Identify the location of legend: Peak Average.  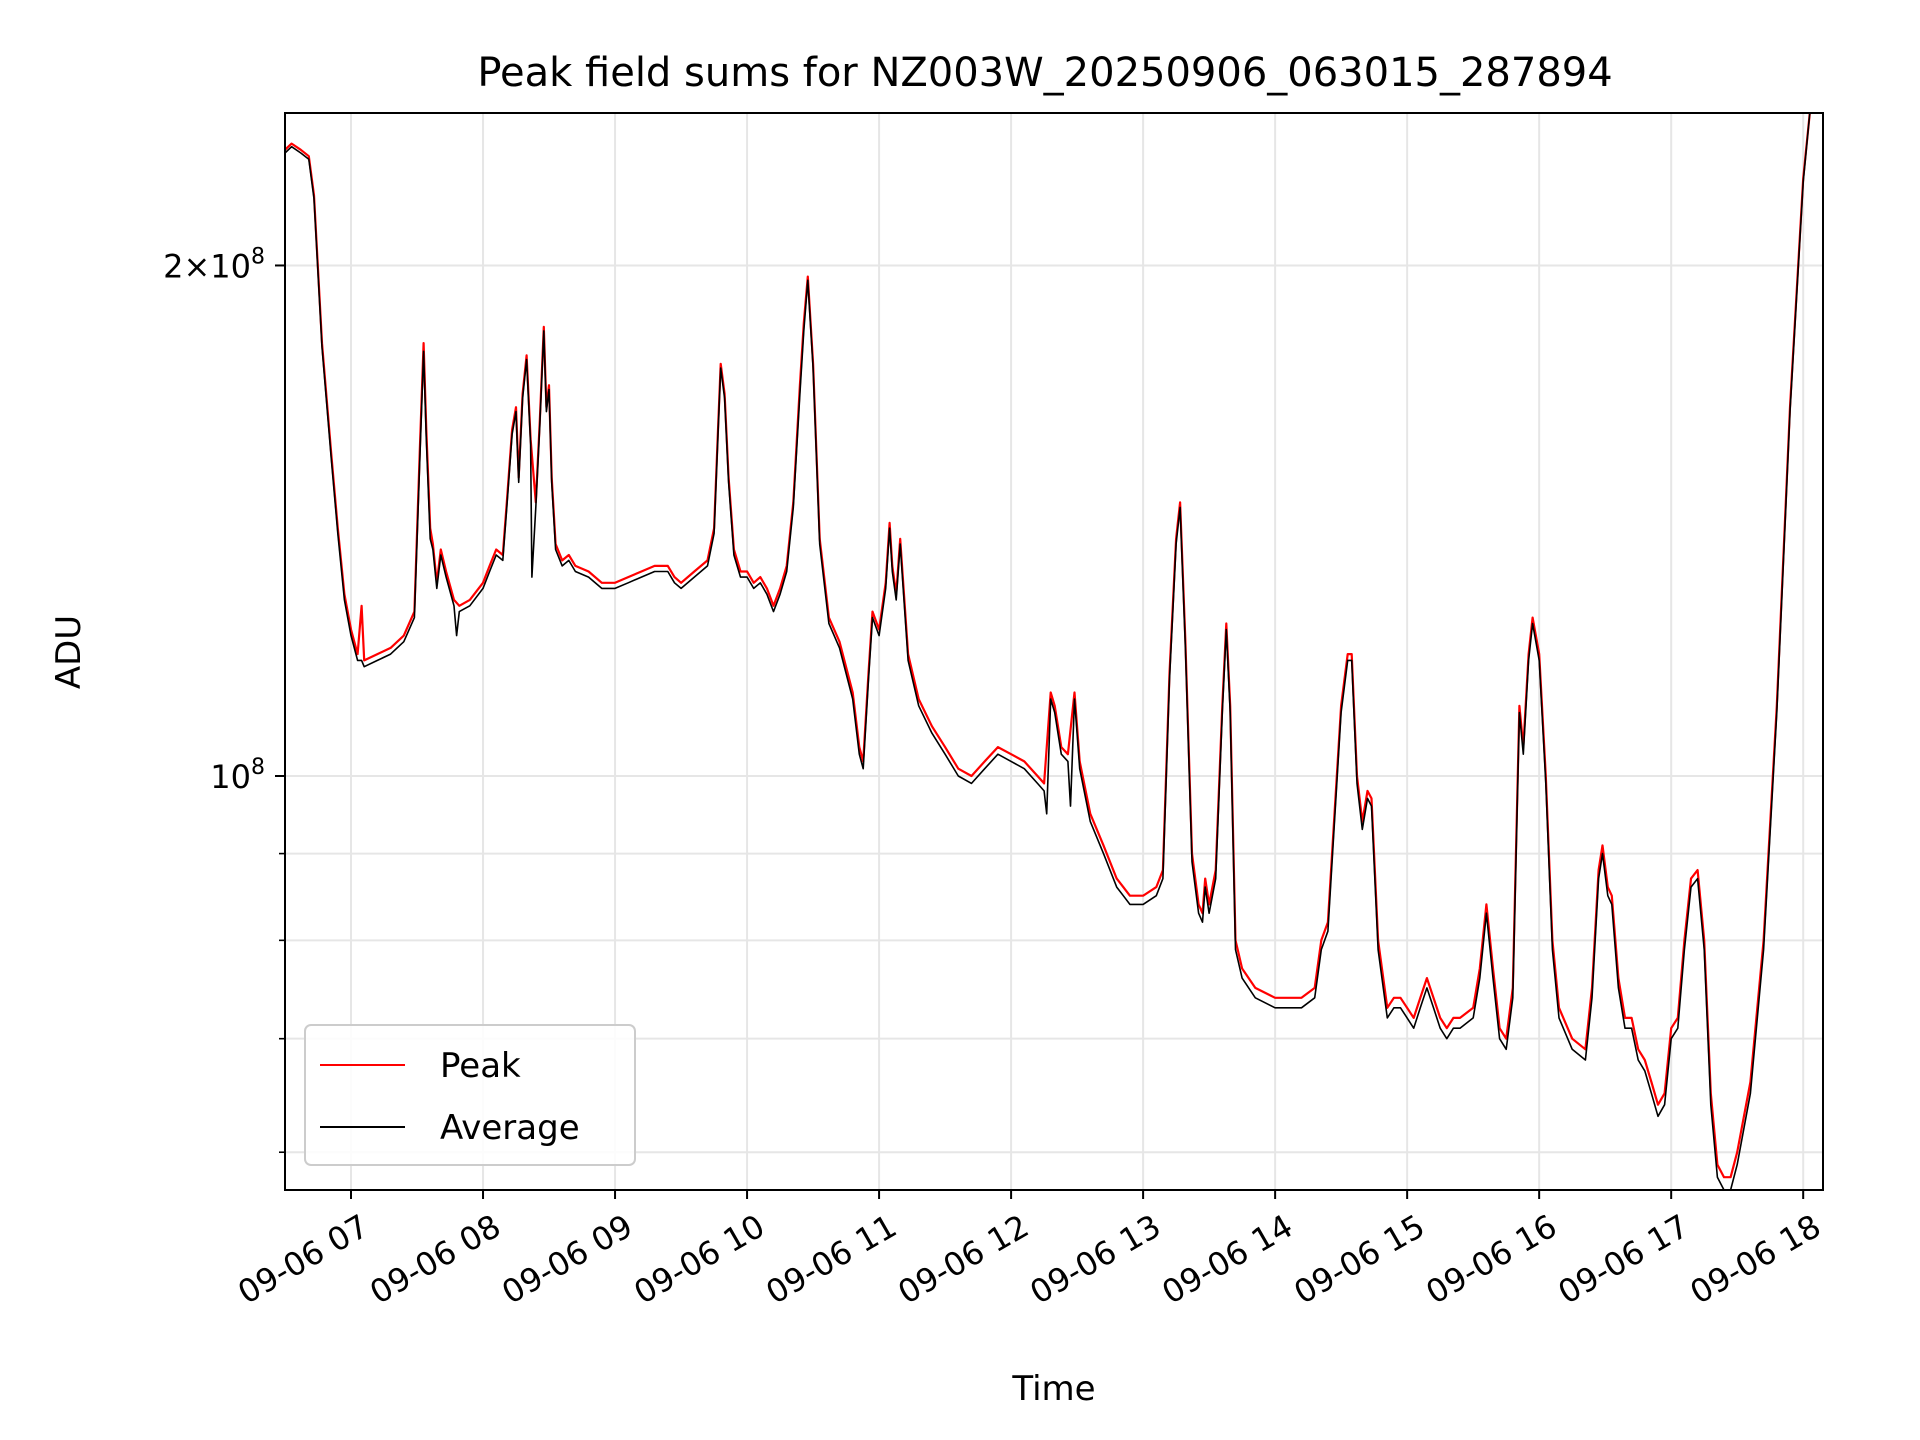
(470, 1095).